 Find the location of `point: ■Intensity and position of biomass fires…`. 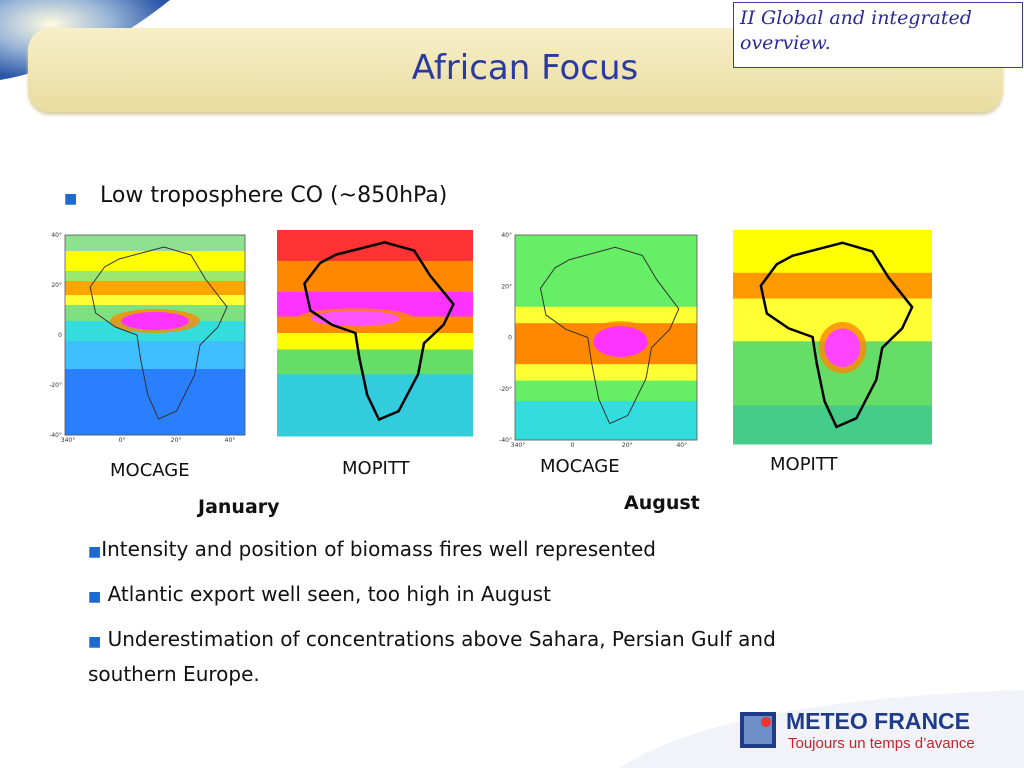

point: ■Intensity and position of biomass fires… is located at coordinates (372, 549).